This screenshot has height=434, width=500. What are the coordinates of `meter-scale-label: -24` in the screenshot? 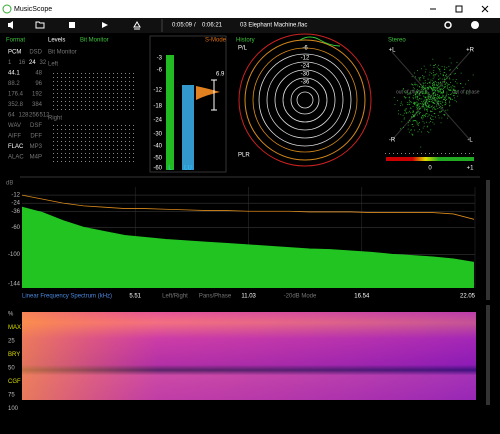 It's located at (157, 121).